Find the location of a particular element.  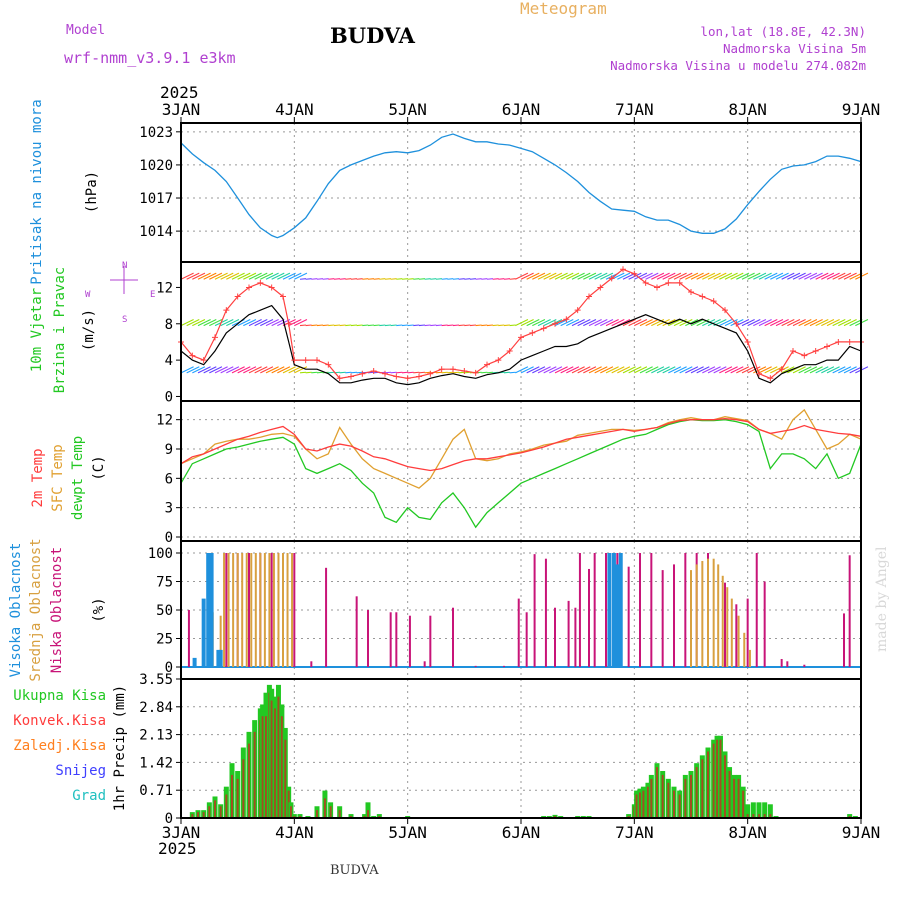

elevation-label: Nadmorska Visina 5m is located at coordinates (794, 48).